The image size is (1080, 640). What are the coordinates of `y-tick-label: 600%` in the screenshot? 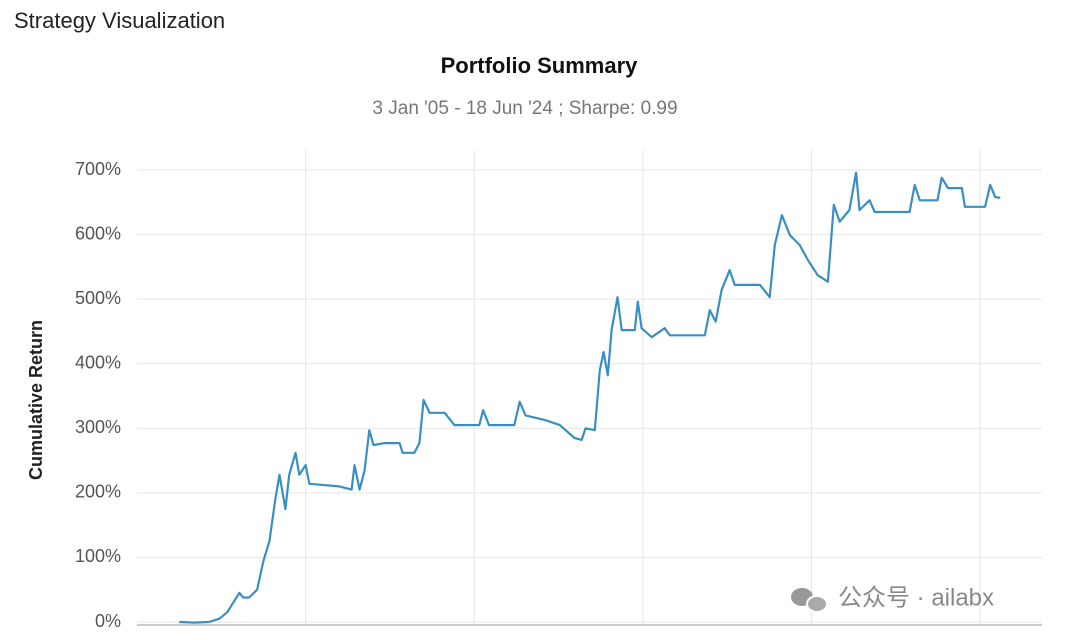 It's located at (98, 233).